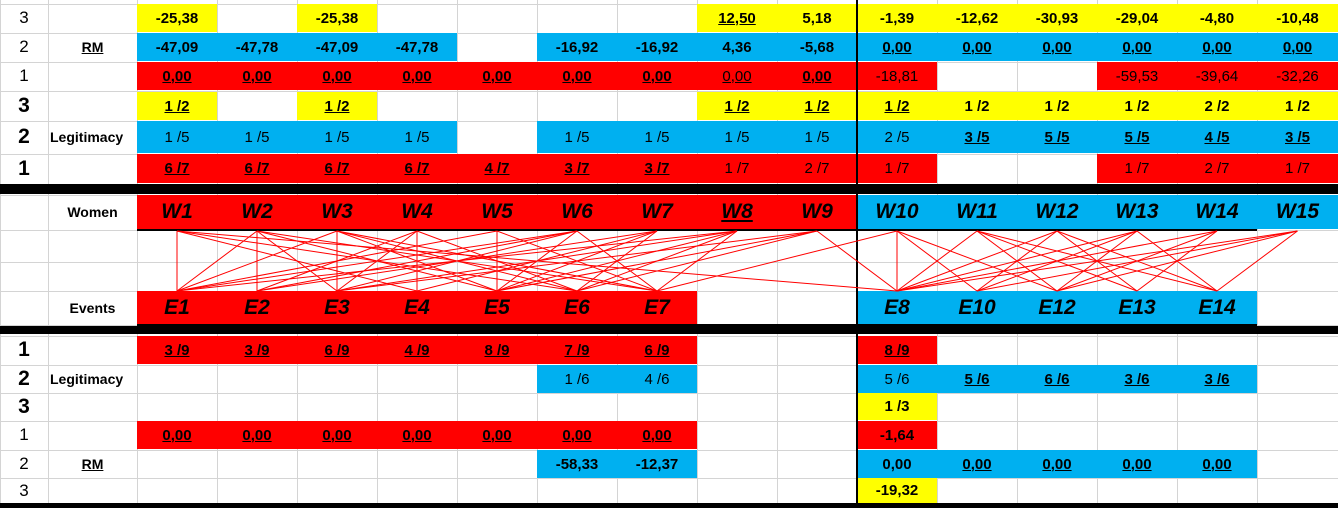 The height and width of the screenshot is (508, 1338). Describe the element at coordinates (897, 76) in the screenshot. I see `rm-top-1-cell: -18,81` at that location.